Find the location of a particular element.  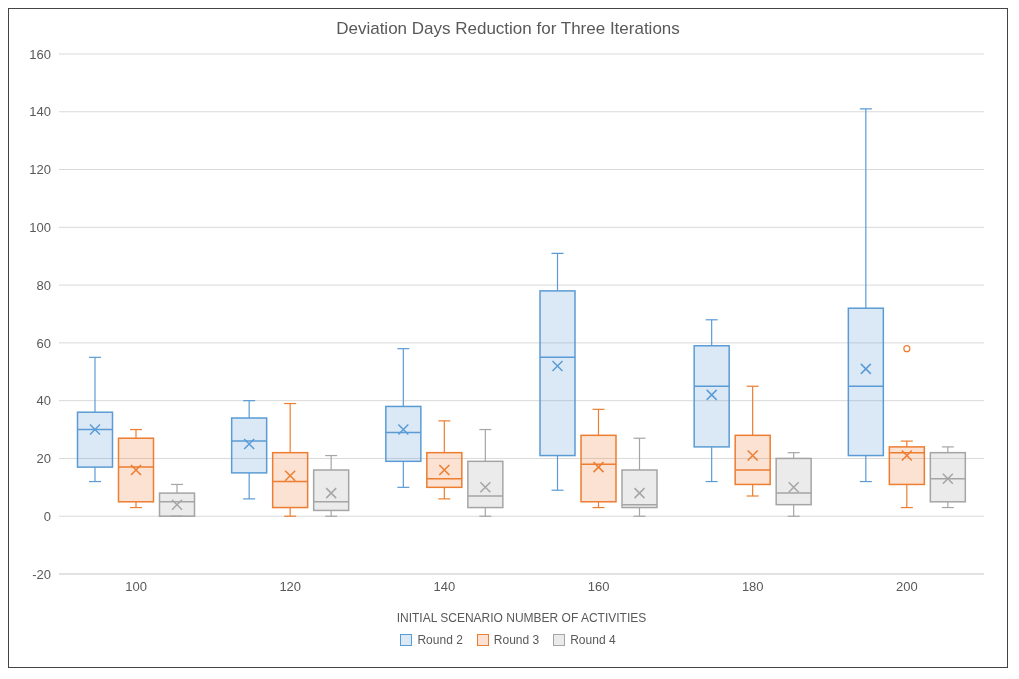

y-tick-label: -20 is located at coordinates (41, 574).